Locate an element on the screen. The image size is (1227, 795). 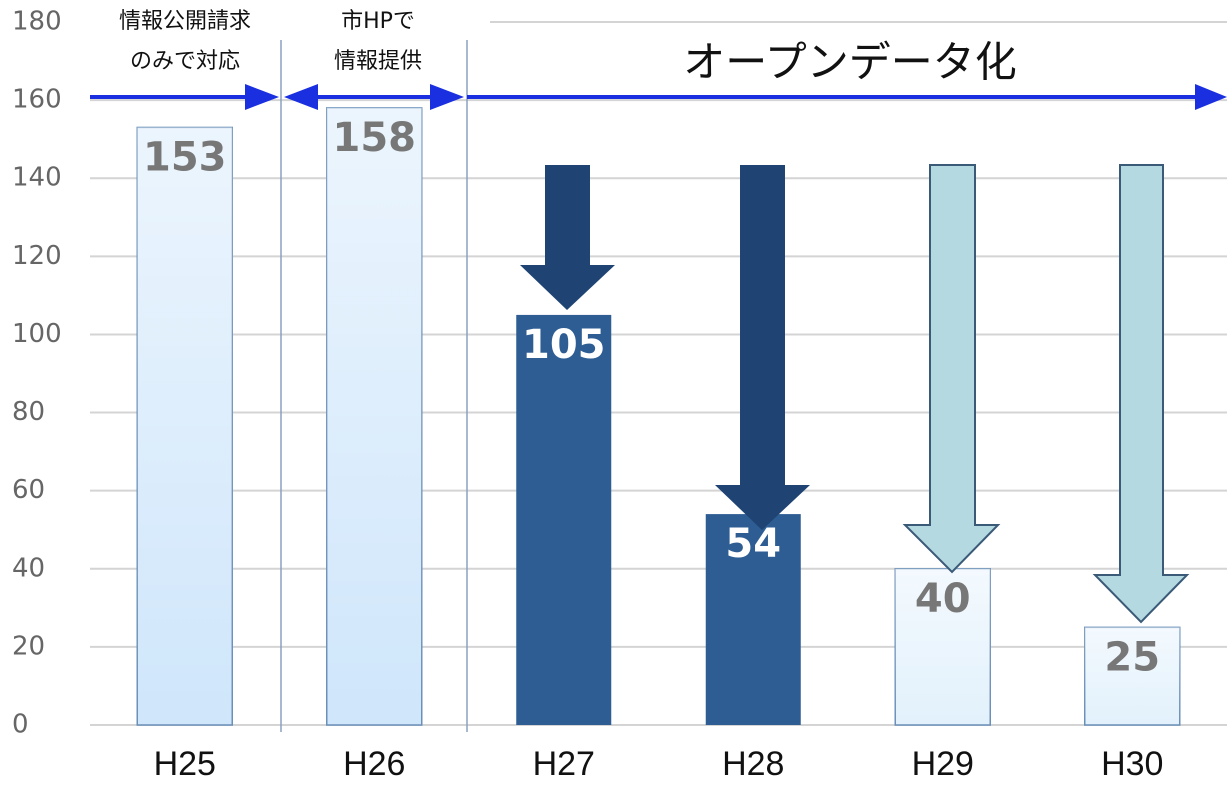
y-tick-label: 180 is located at coordinates (37, 22).